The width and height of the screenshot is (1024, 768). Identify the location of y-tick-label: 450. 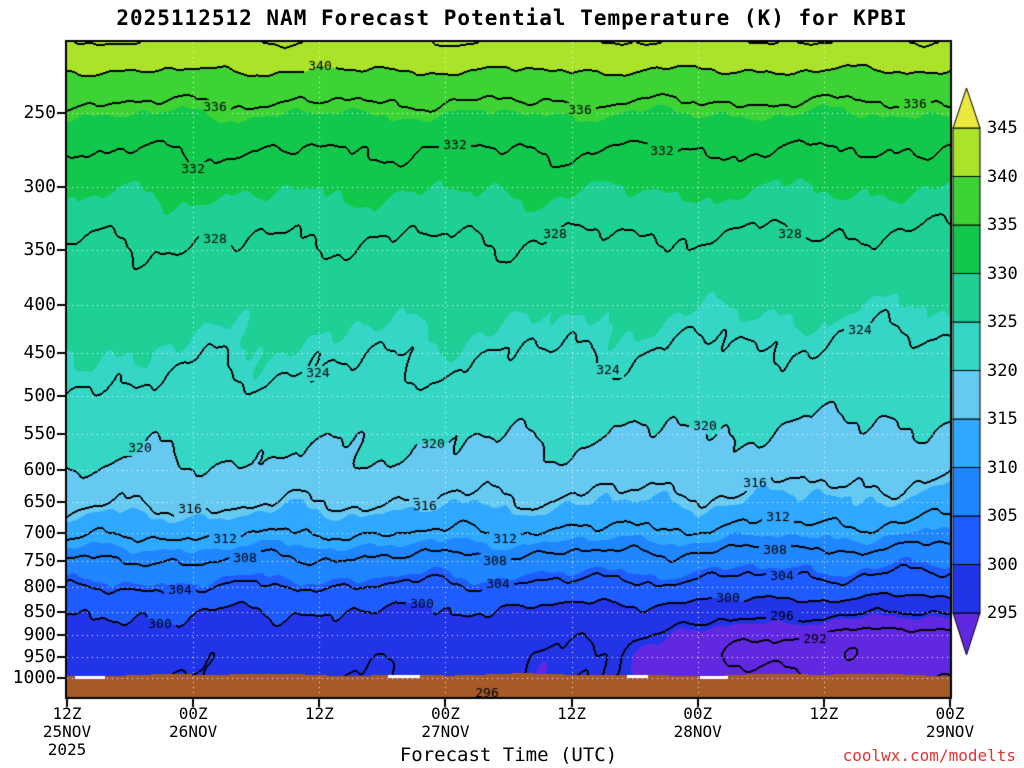
(39, 352).